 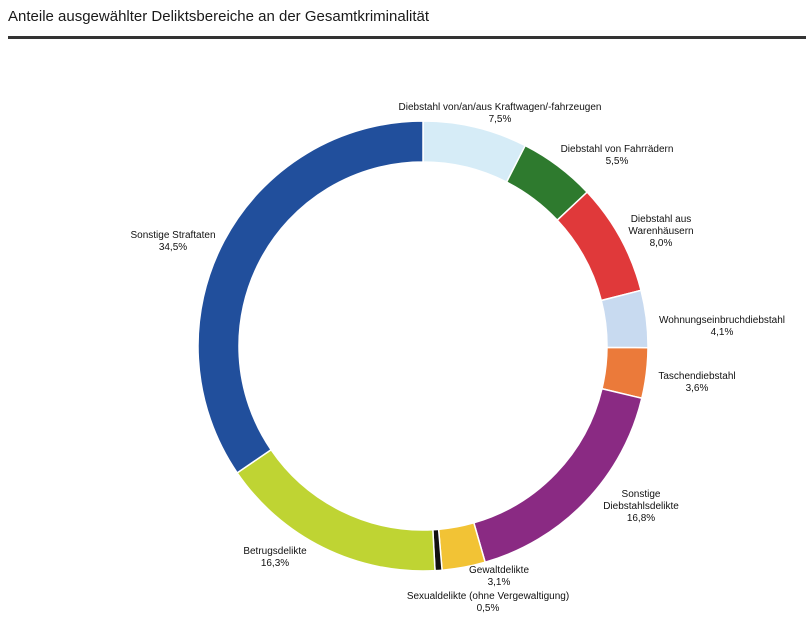 What do you see at coordinates (275, 551) in the screenshot?
I see `slice-label: Betrugsdelikte` at bounding box center [275, 551].